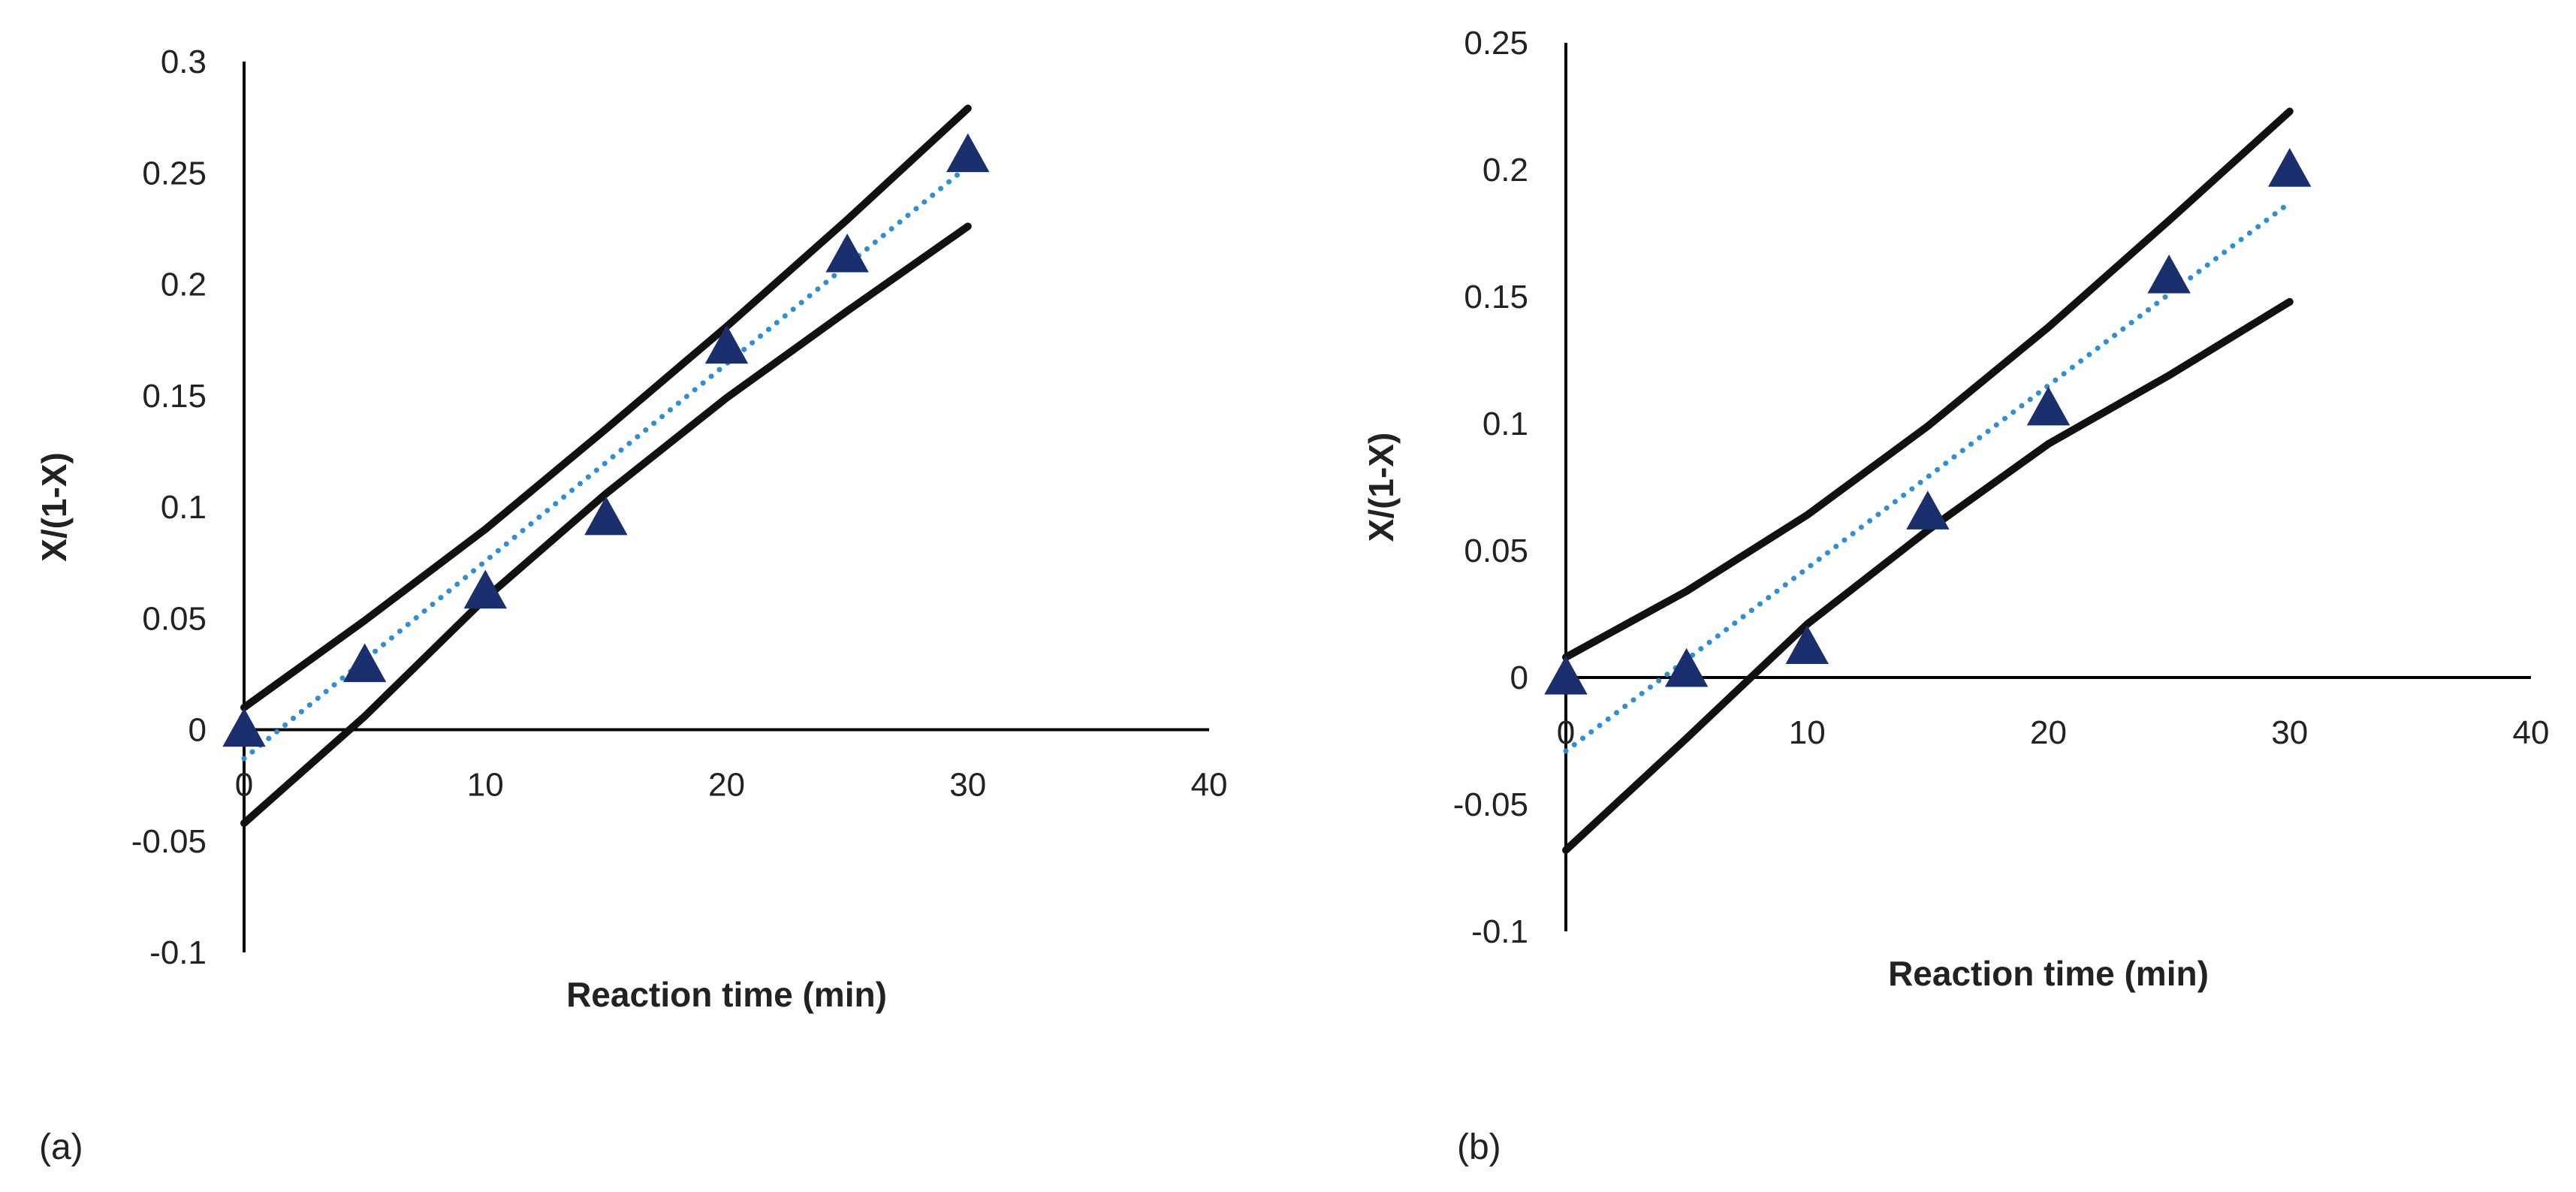 The height and width of the screenshot is (1192, 2576). What do you see at coordinates (1479, 1147) in the screenshot?
I see `panel-label: (b)` at bounding box center [1479, 1147].